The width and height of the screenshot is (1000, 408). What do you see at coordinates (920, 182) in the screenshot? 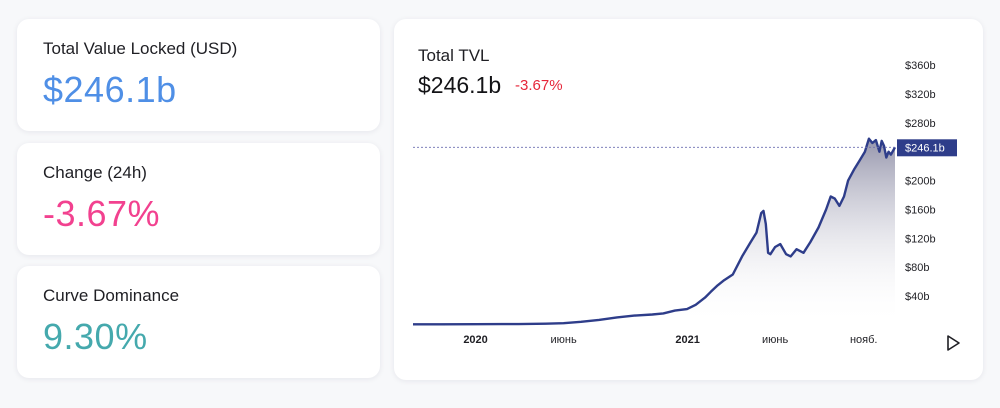
I see `y-tick-label: $200b` at bounding box center [920, 182].